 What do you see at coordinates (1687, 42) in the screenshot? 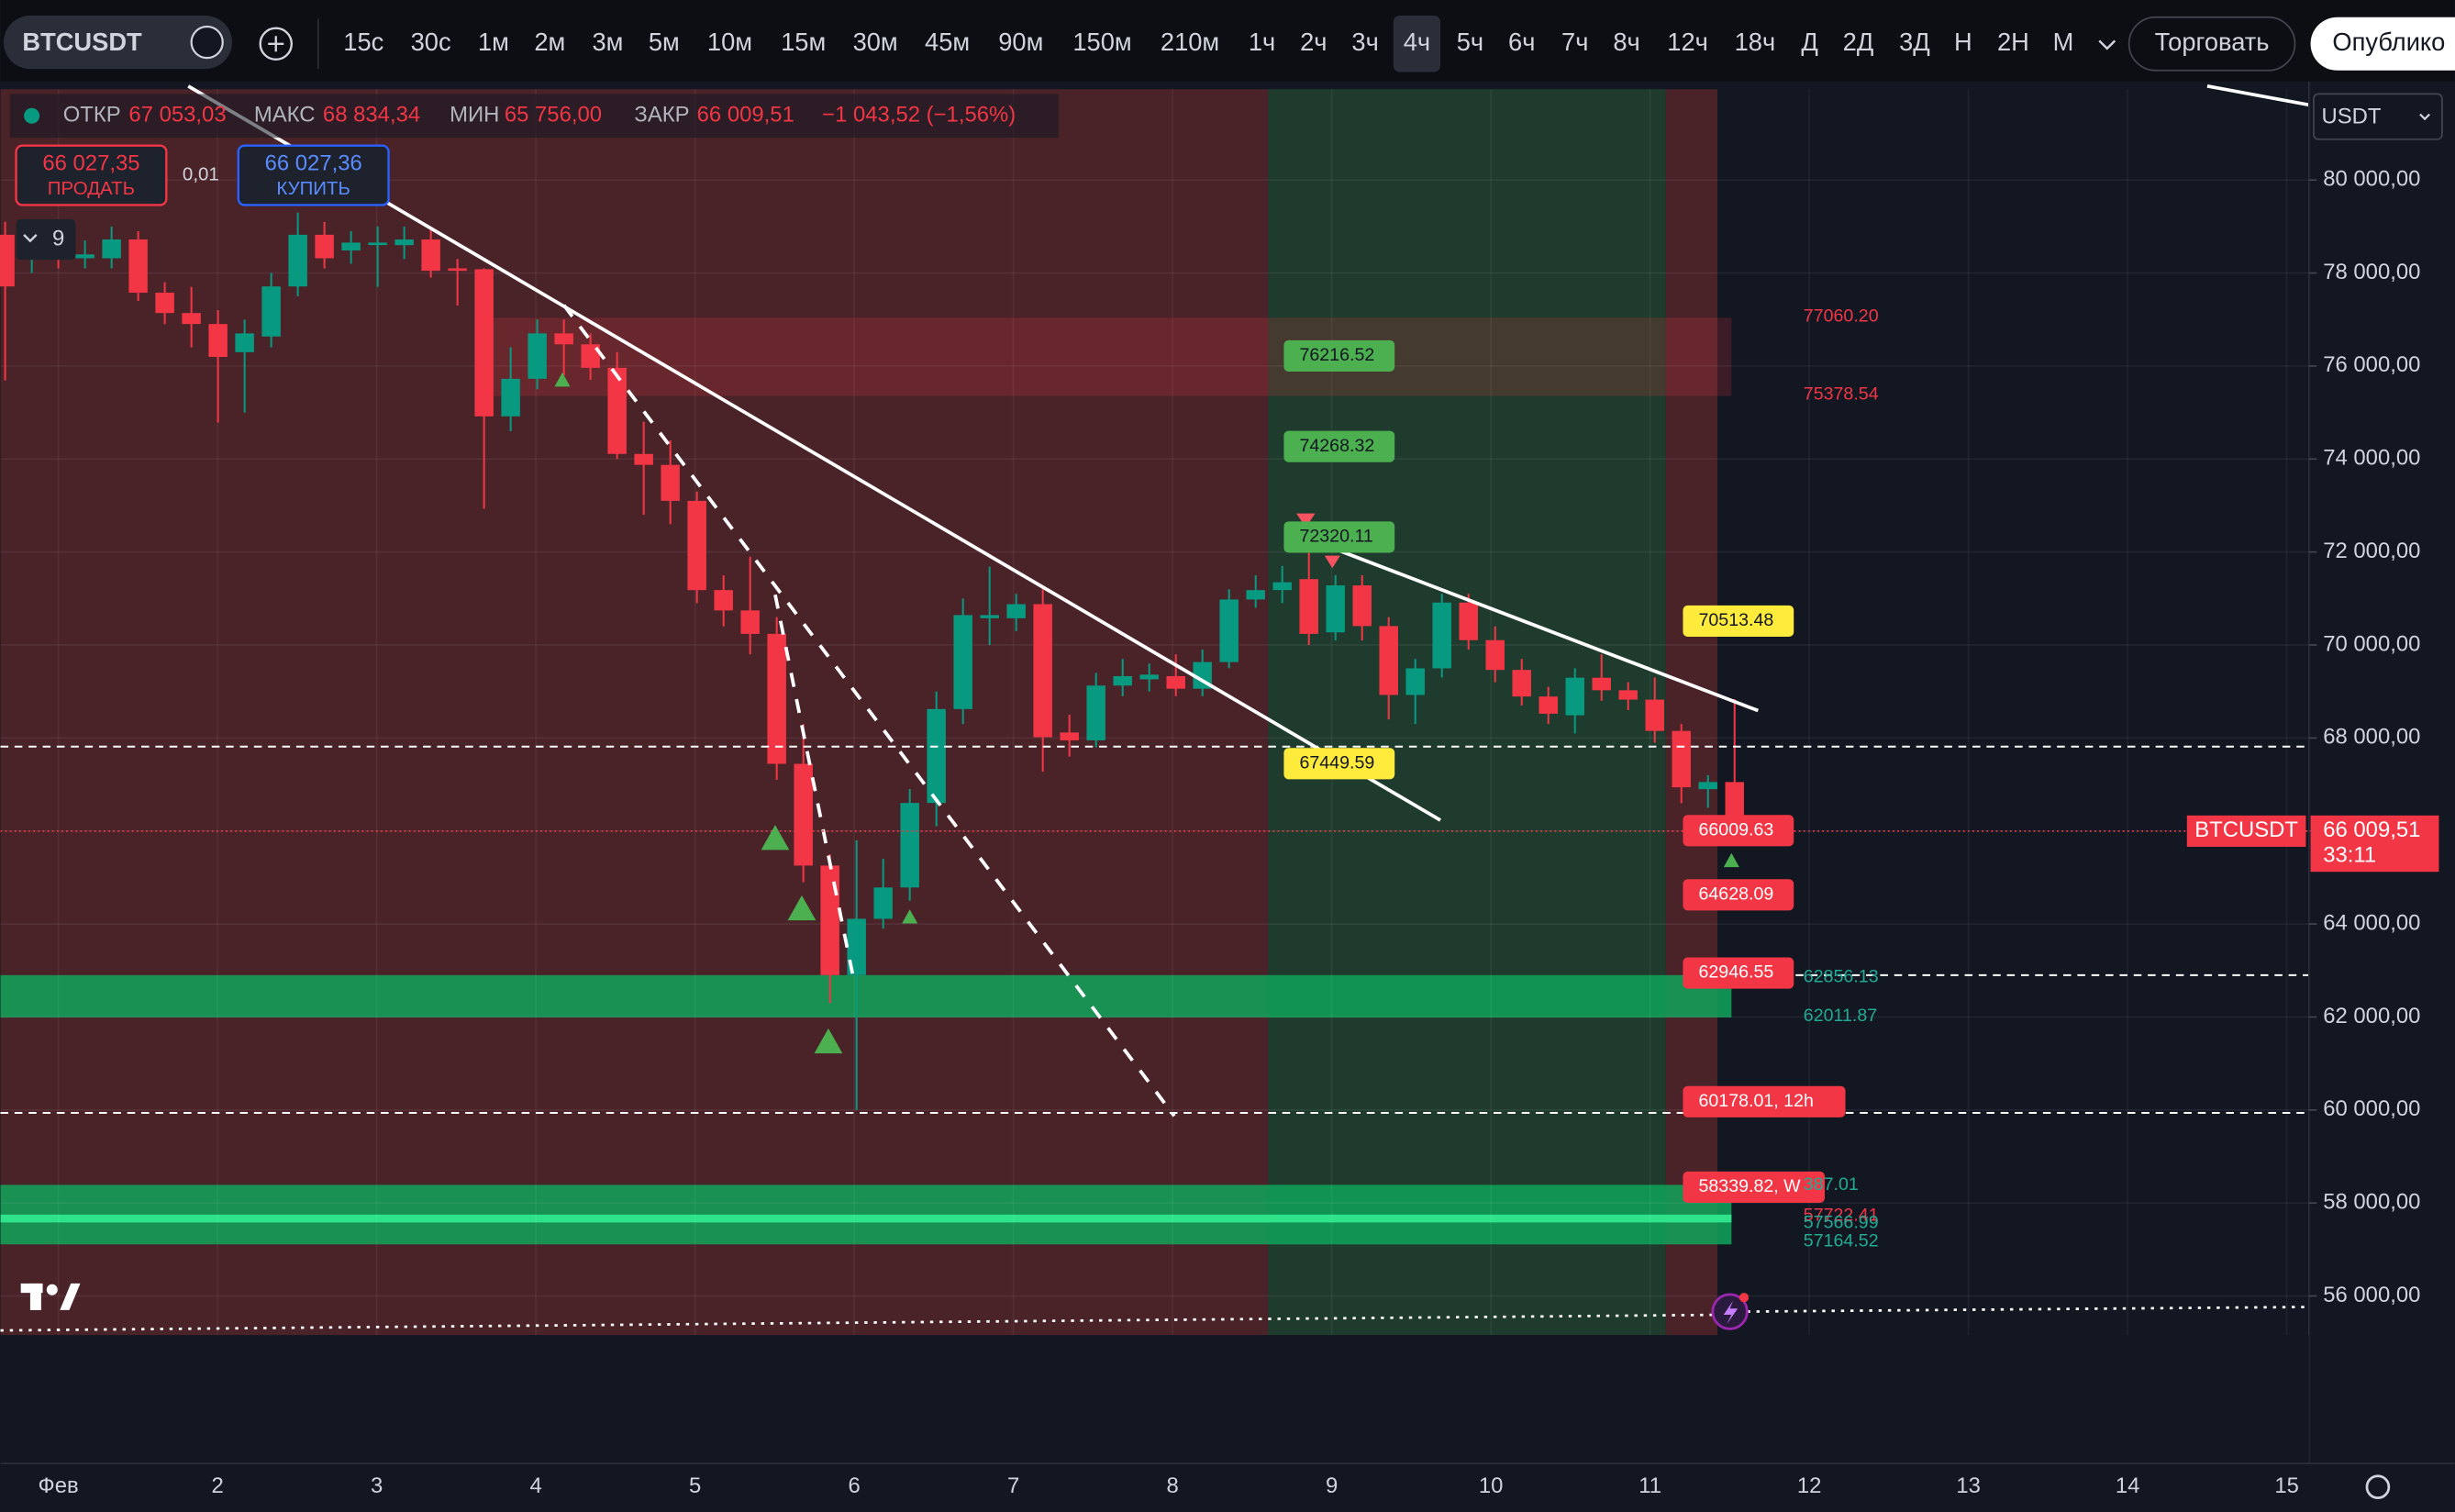
I see `interval: 12ч` at bounding box center [1687, 42].